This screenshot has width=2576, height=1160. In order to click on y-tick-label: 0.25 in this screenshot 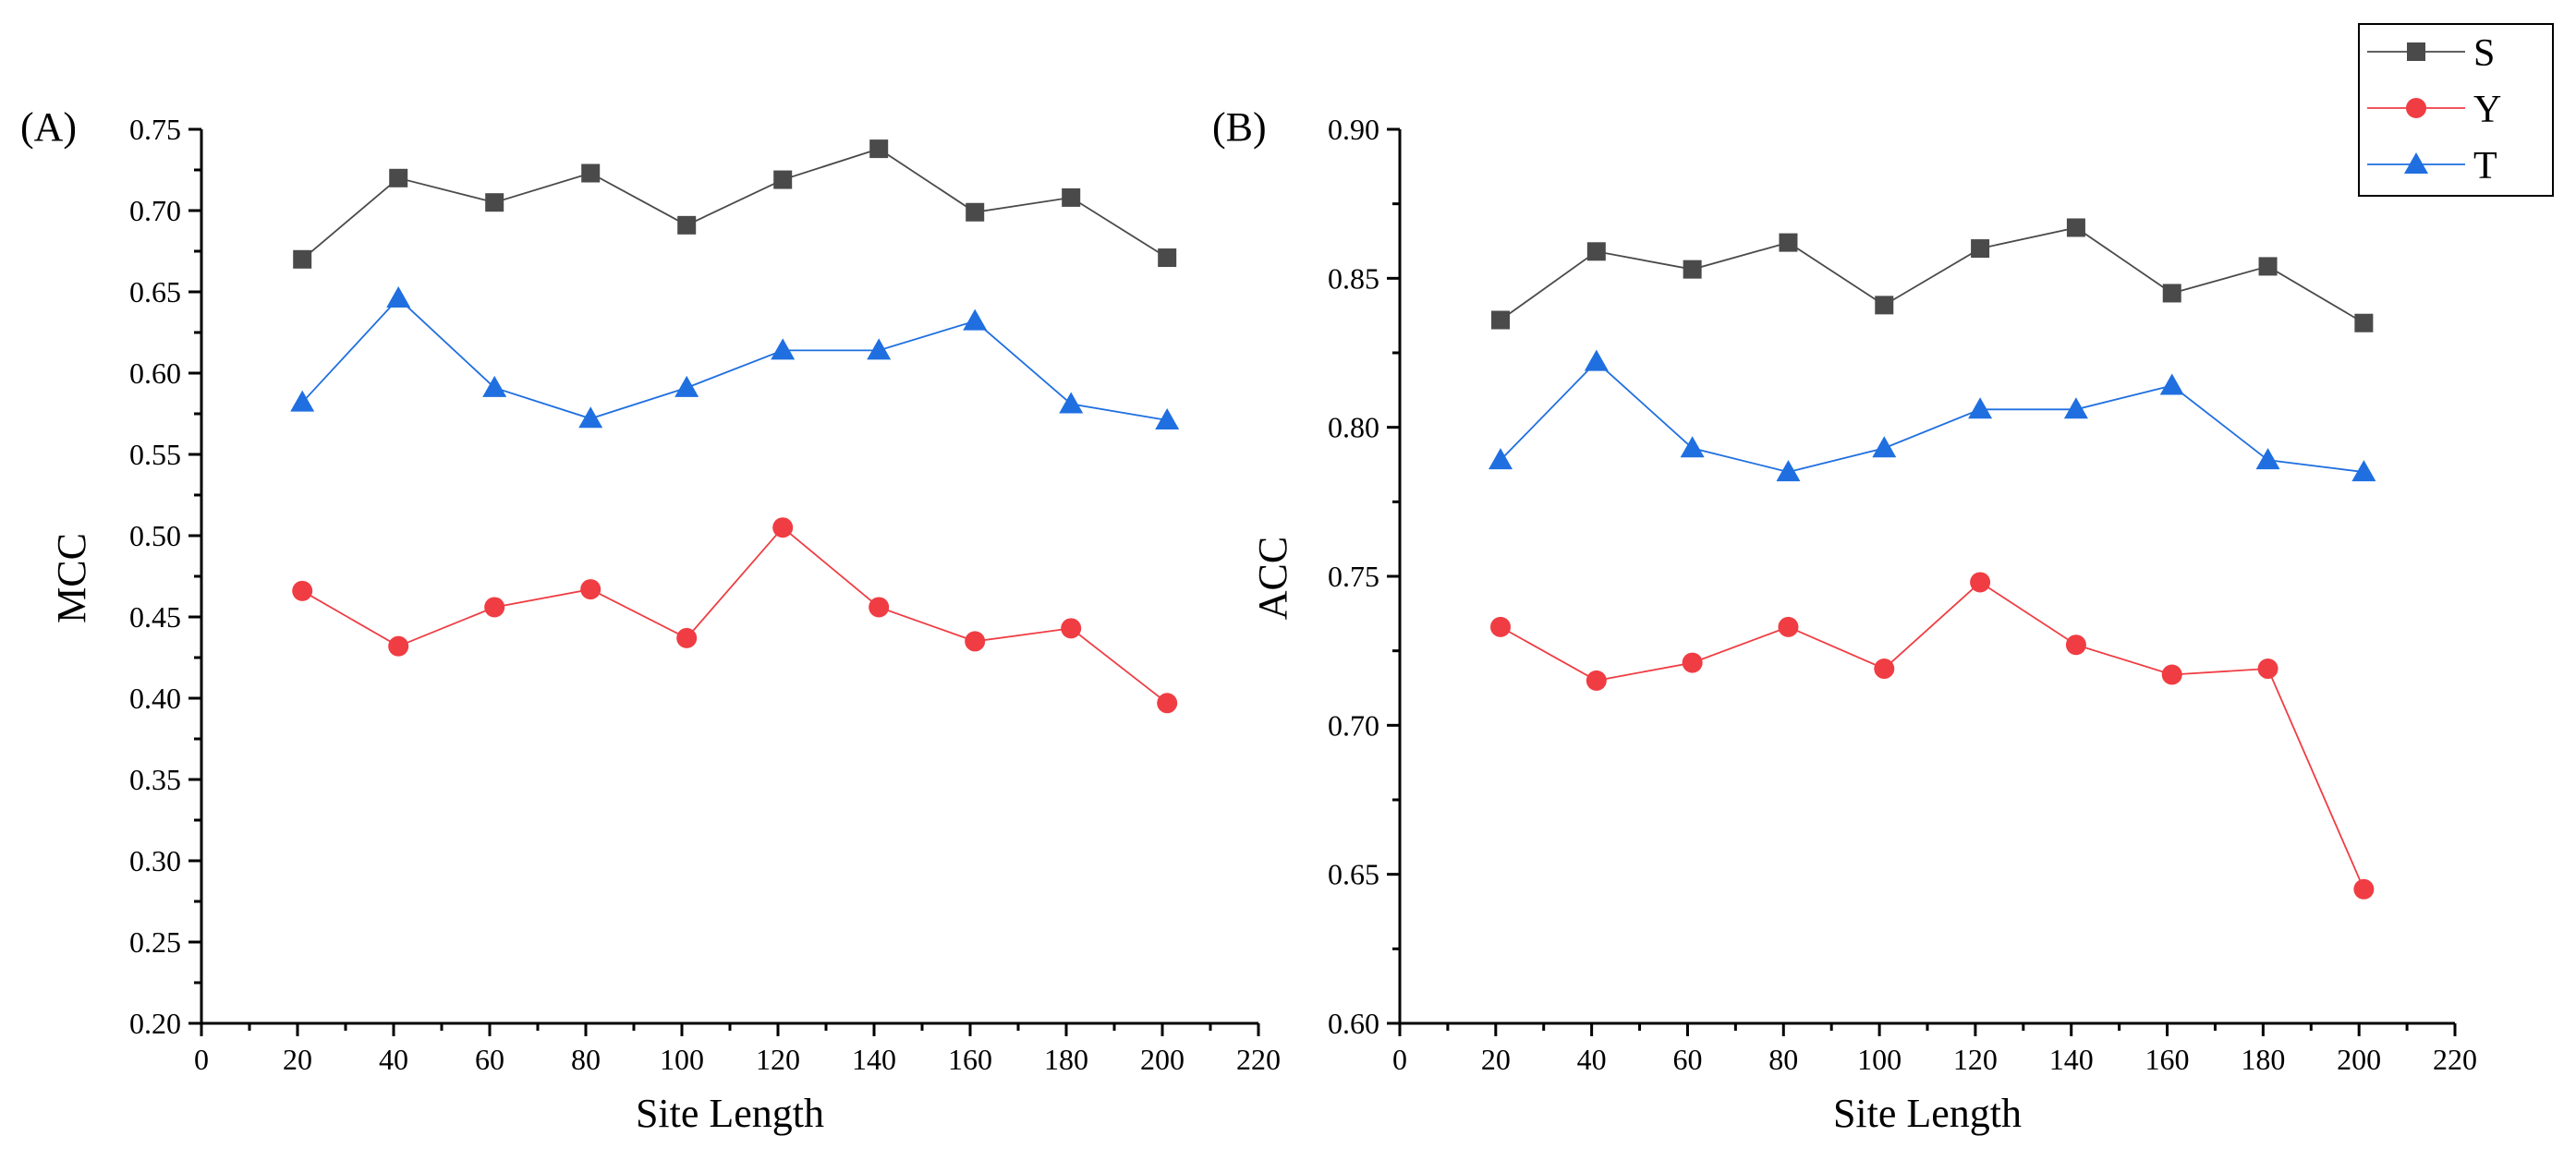, I will do `click(155, 942)`.